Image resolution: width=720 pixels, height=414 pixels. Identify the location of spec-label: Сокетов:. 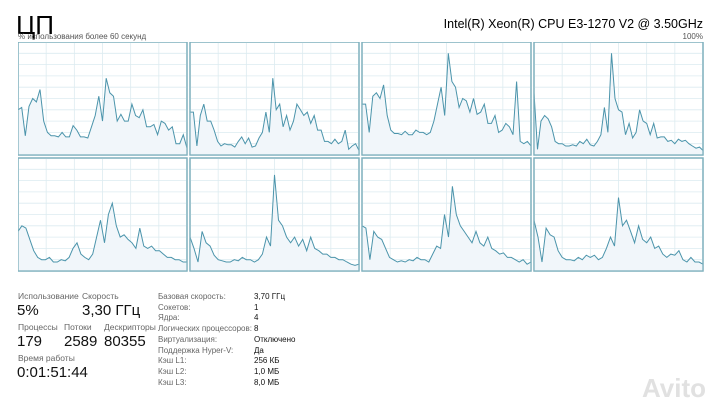
(174, 307).